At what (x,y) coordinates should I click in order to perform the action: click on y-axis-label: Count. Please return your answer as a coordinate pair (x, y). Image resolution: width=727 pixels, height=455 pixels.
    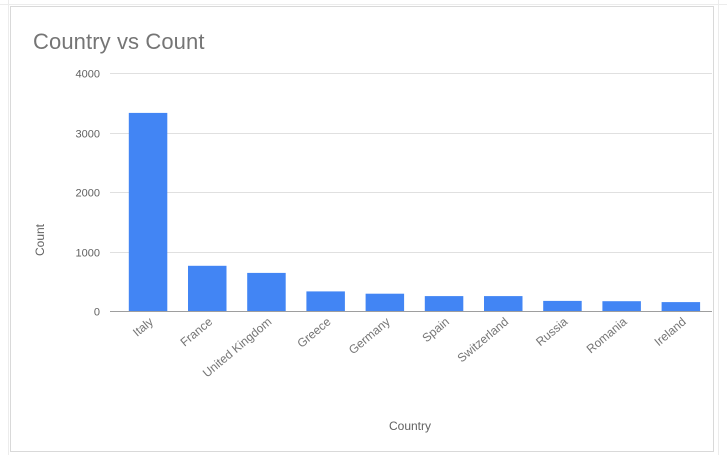
    Looking at the image, I should click on (40, 239).